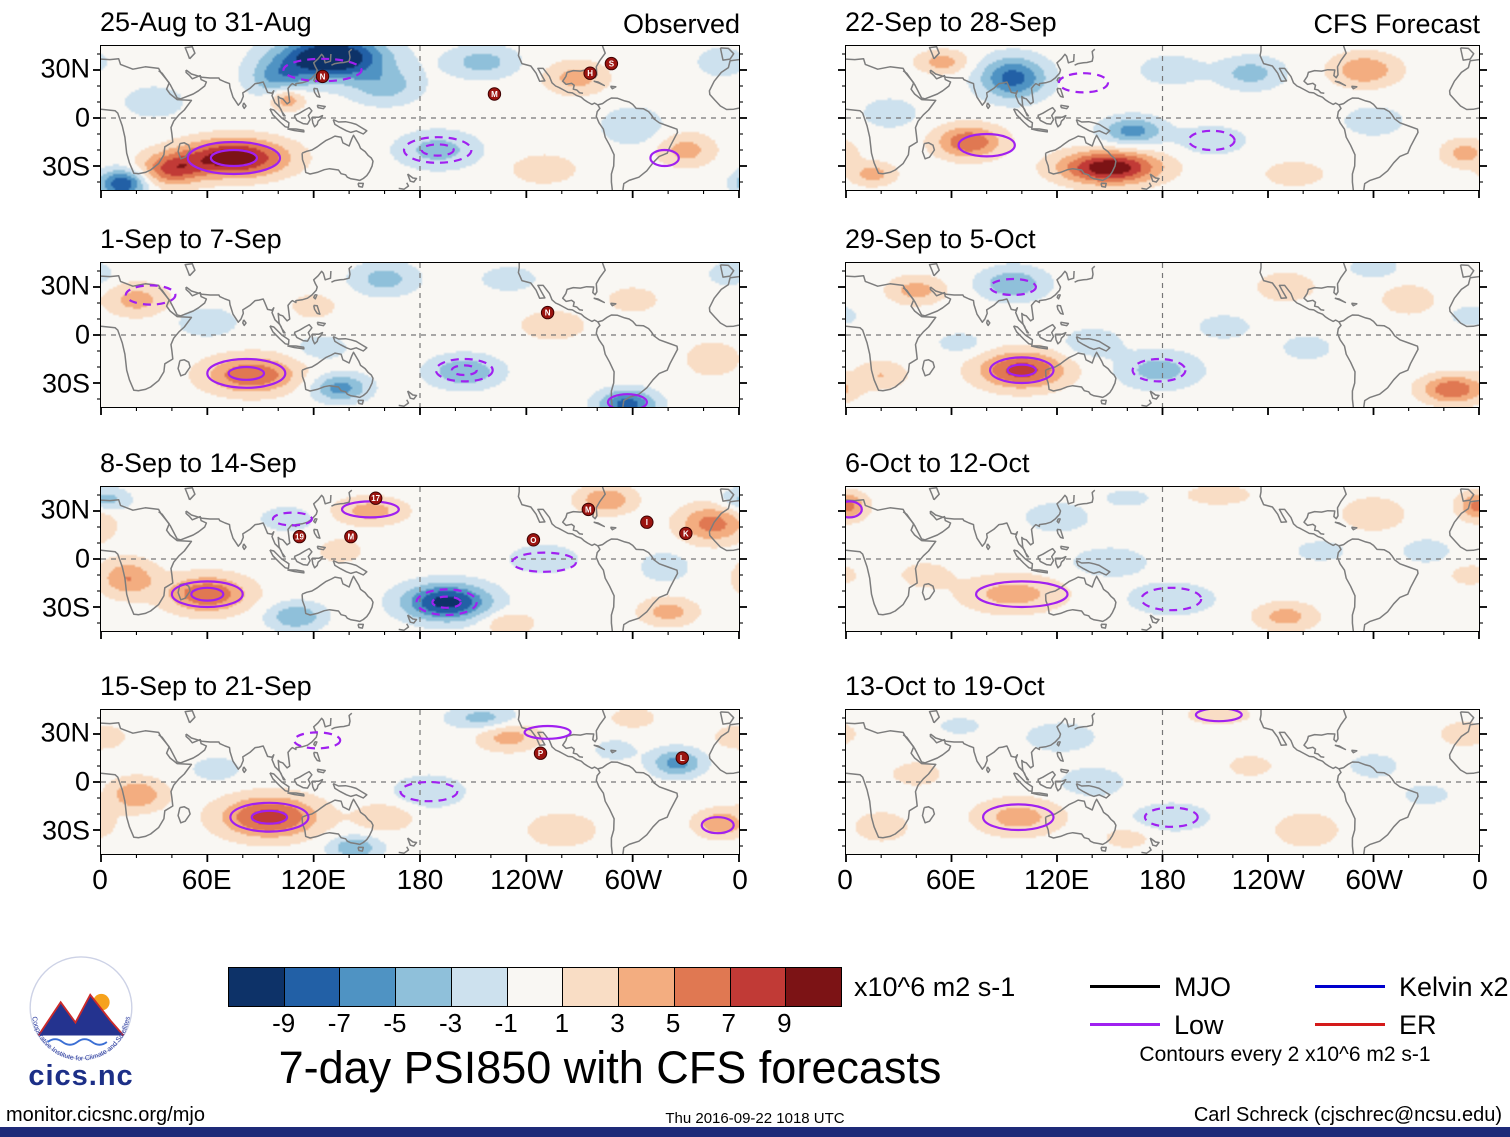 The width and height of the screenshot is (1510, 1137). What do you see at coordinates (784, 1023) in the screenshot?
I see `colorbar-tick-label: 9` at bounding box center [784, 1023].